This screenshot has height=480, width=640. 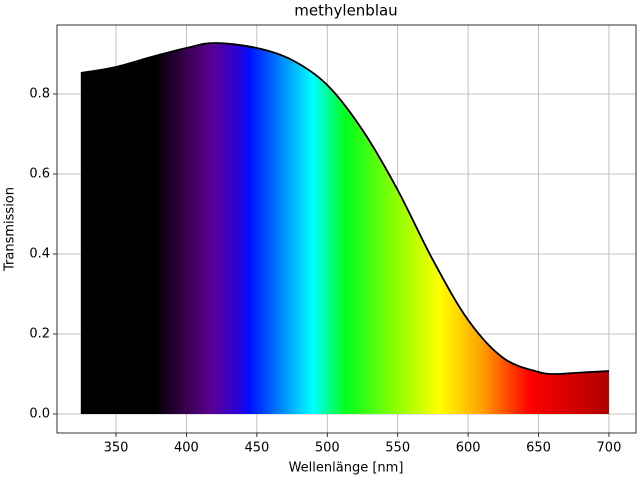 I want to click on y-tick-label: 0.4, so click(x=39, y=254).